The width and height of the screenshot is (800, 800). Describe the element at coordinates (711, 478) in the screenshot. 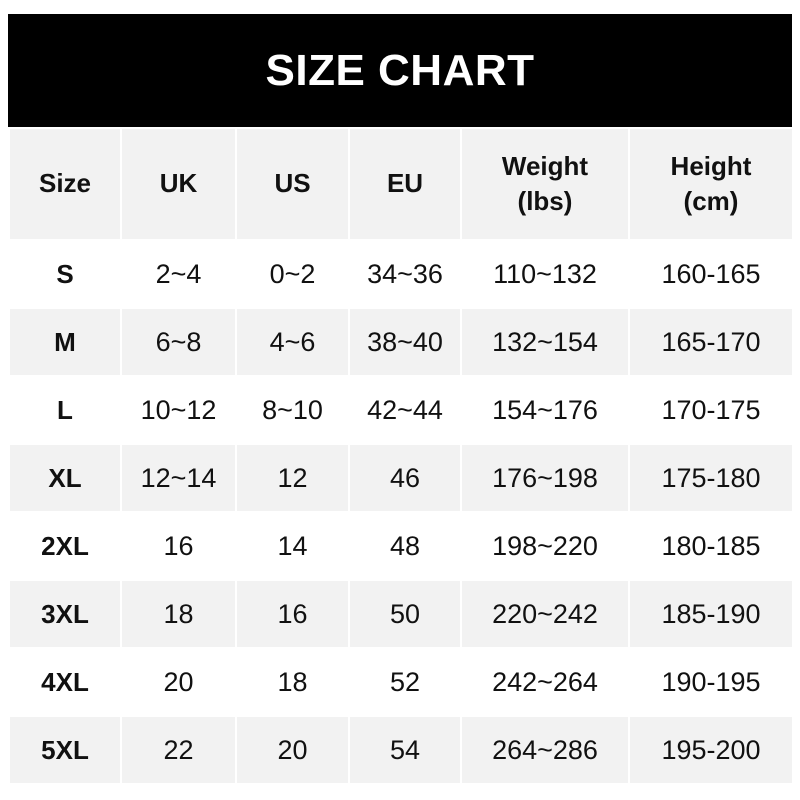

I see `cell-height: 175-180` at that location.